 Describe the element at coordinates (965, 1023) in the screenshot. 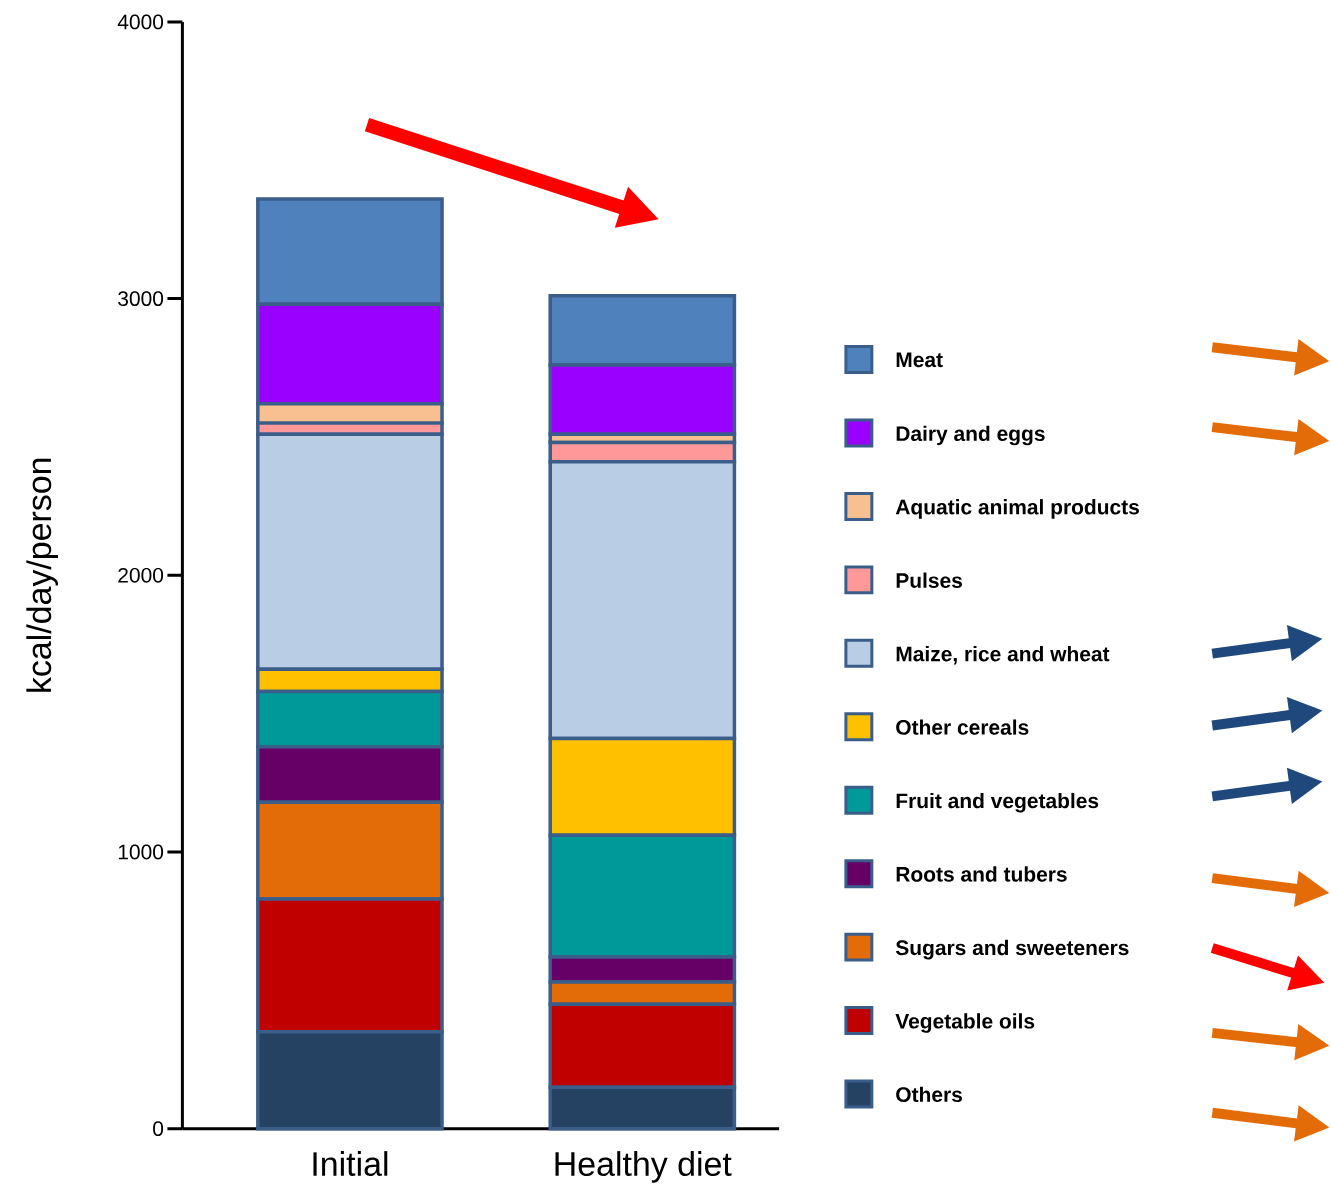

I see `legend-label: Vegetable oils` at that location.